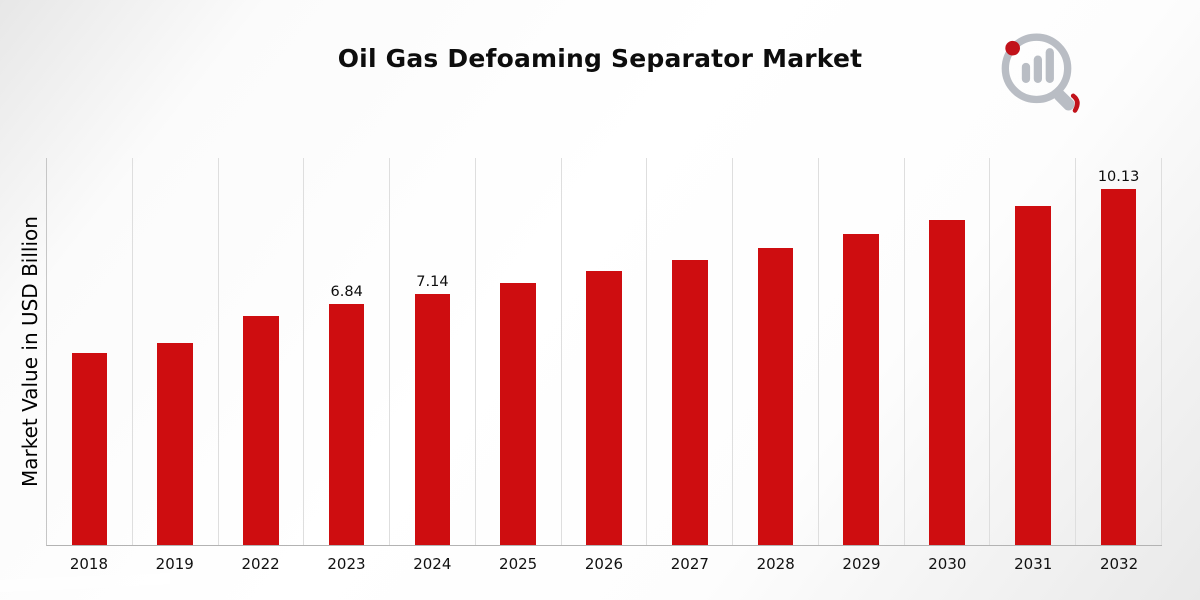 This screenshot has height=600, width=1200. I want to click on mrfr-logo-icon, so click(1042, 72).